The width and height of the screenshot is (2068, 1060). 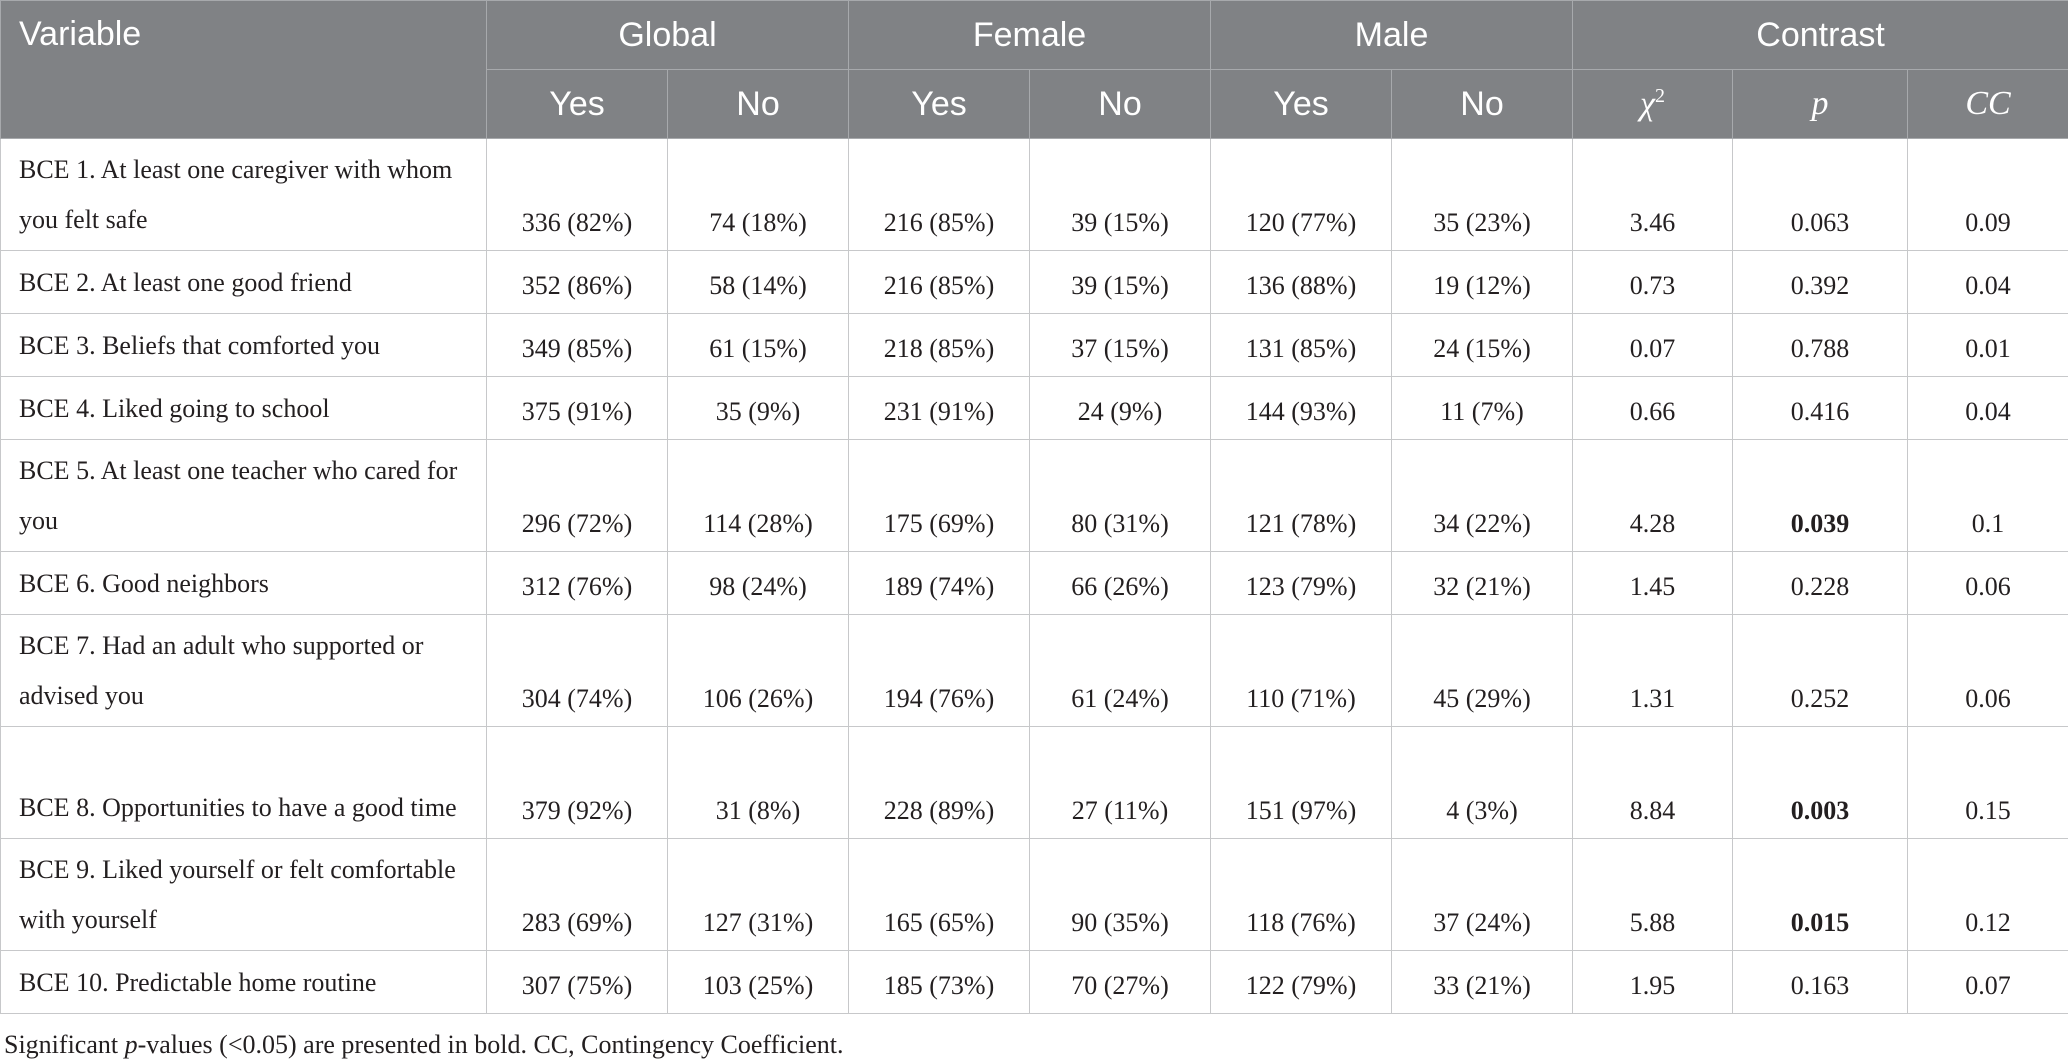 What do you see at coordinates (1482, 345) in the screenshot?
I see `cell-male-no: 24 (15%)` at bounding box center [1482, 345].